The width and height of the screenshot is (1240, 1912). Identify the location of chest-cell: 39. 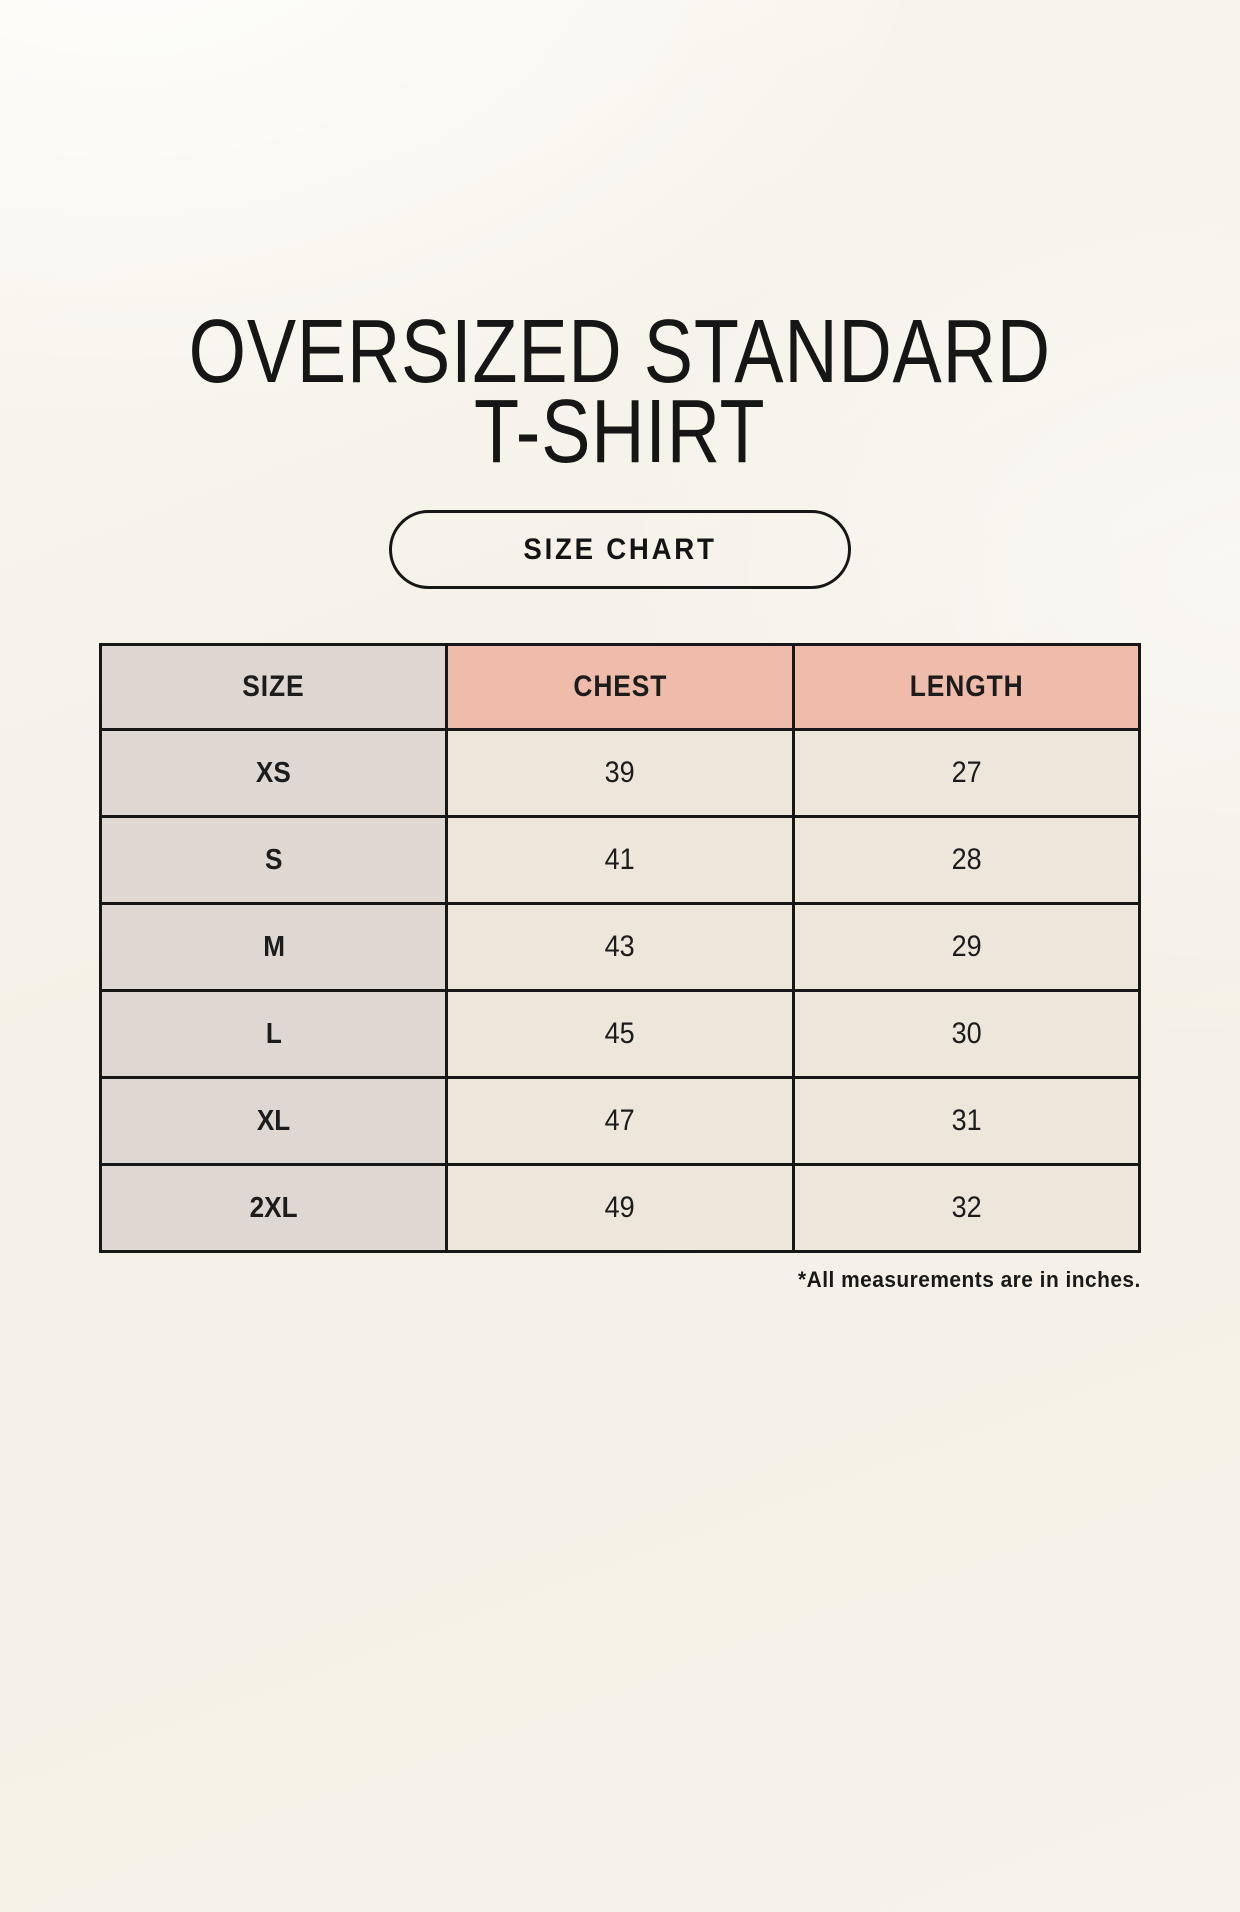
(620, 773).